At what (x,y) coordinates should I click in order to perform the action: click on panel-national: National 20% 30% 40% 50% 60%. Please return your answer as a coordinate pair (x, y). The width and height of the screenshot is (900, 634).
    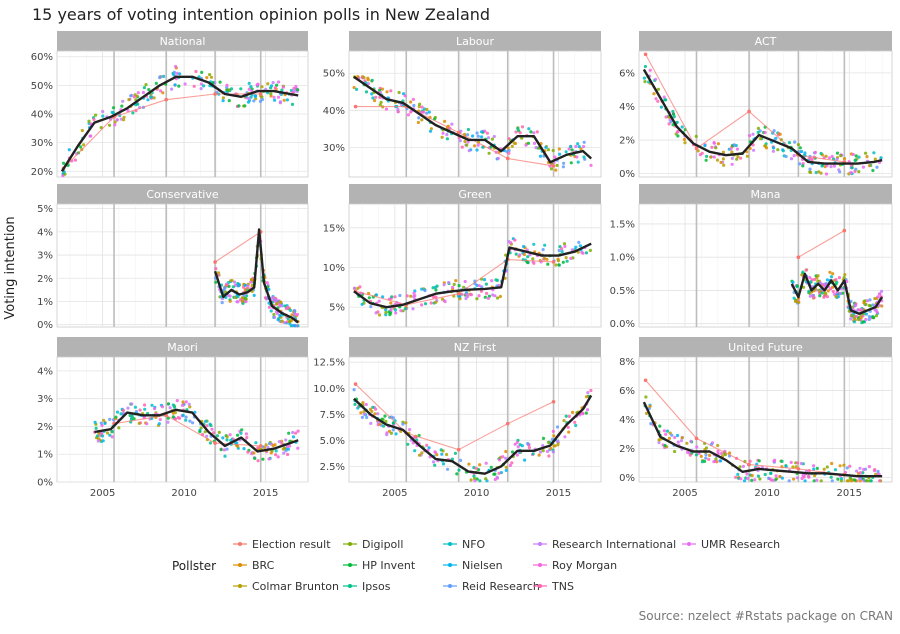
    Looking at the image, I should click on (170, 104).